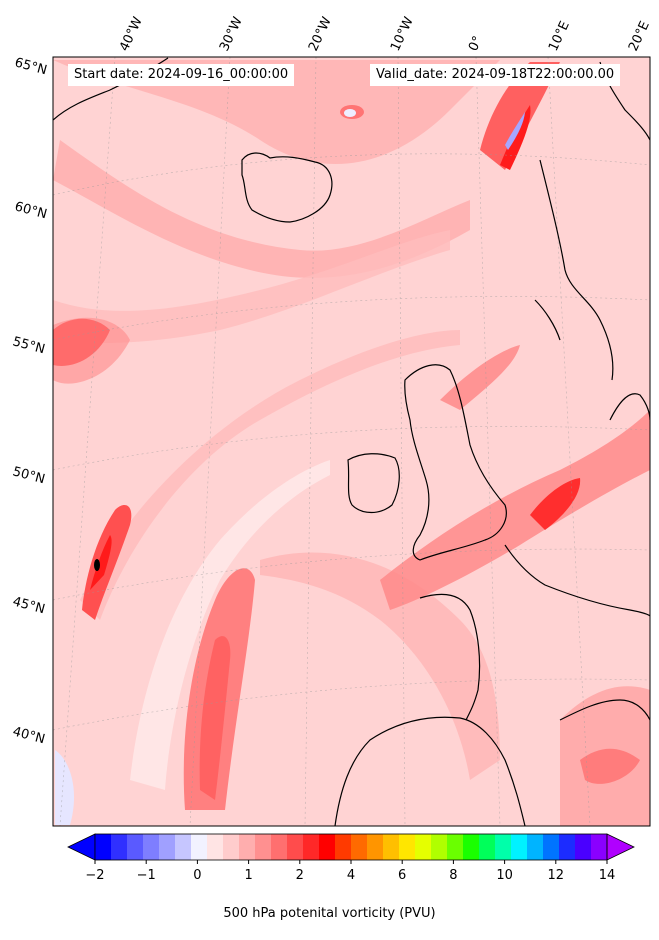  I want to click on lon-label: 10°E, so click(559, 36).